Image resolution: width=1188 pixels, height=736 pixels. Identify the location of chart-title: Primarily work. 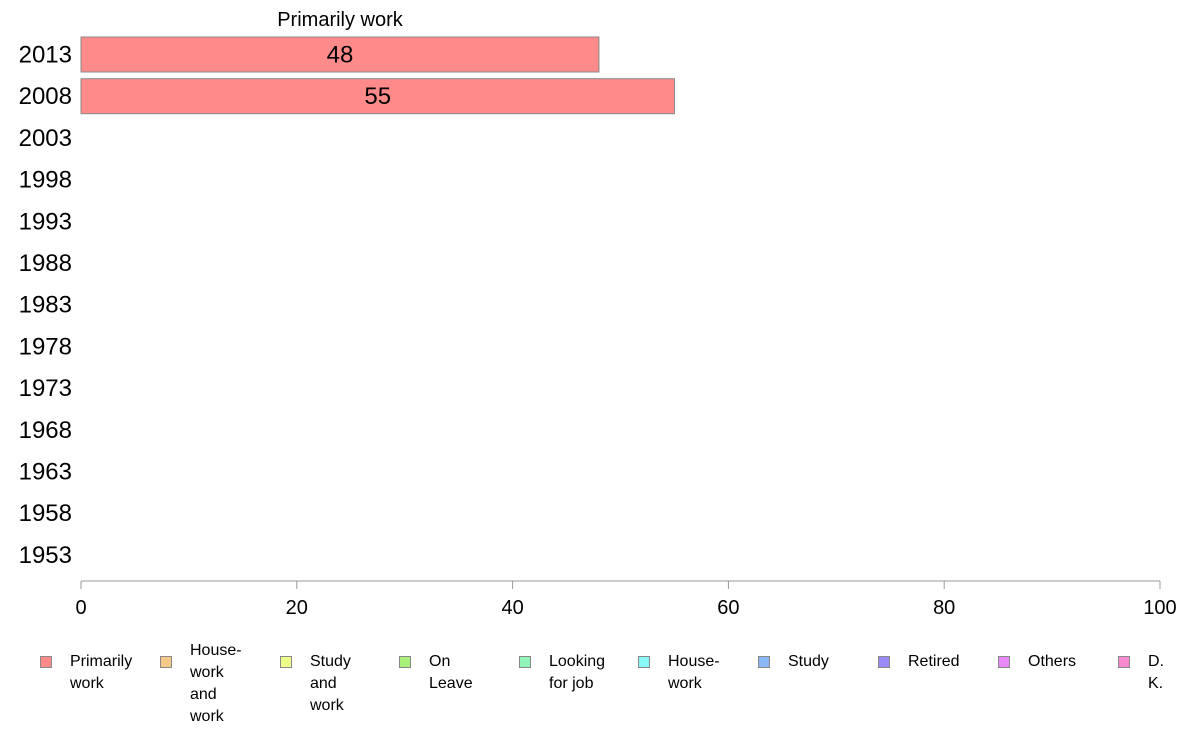
(340, 20).